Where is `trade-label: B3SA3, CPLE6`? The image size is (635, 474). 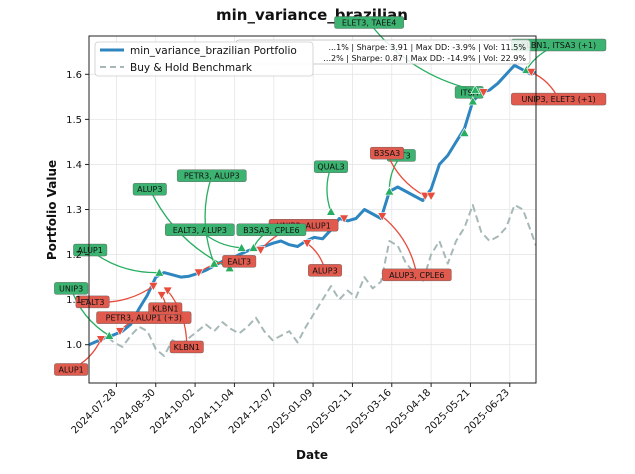 trade-label: B3SA3, CPLE6 is located at coordinates (271, 230).